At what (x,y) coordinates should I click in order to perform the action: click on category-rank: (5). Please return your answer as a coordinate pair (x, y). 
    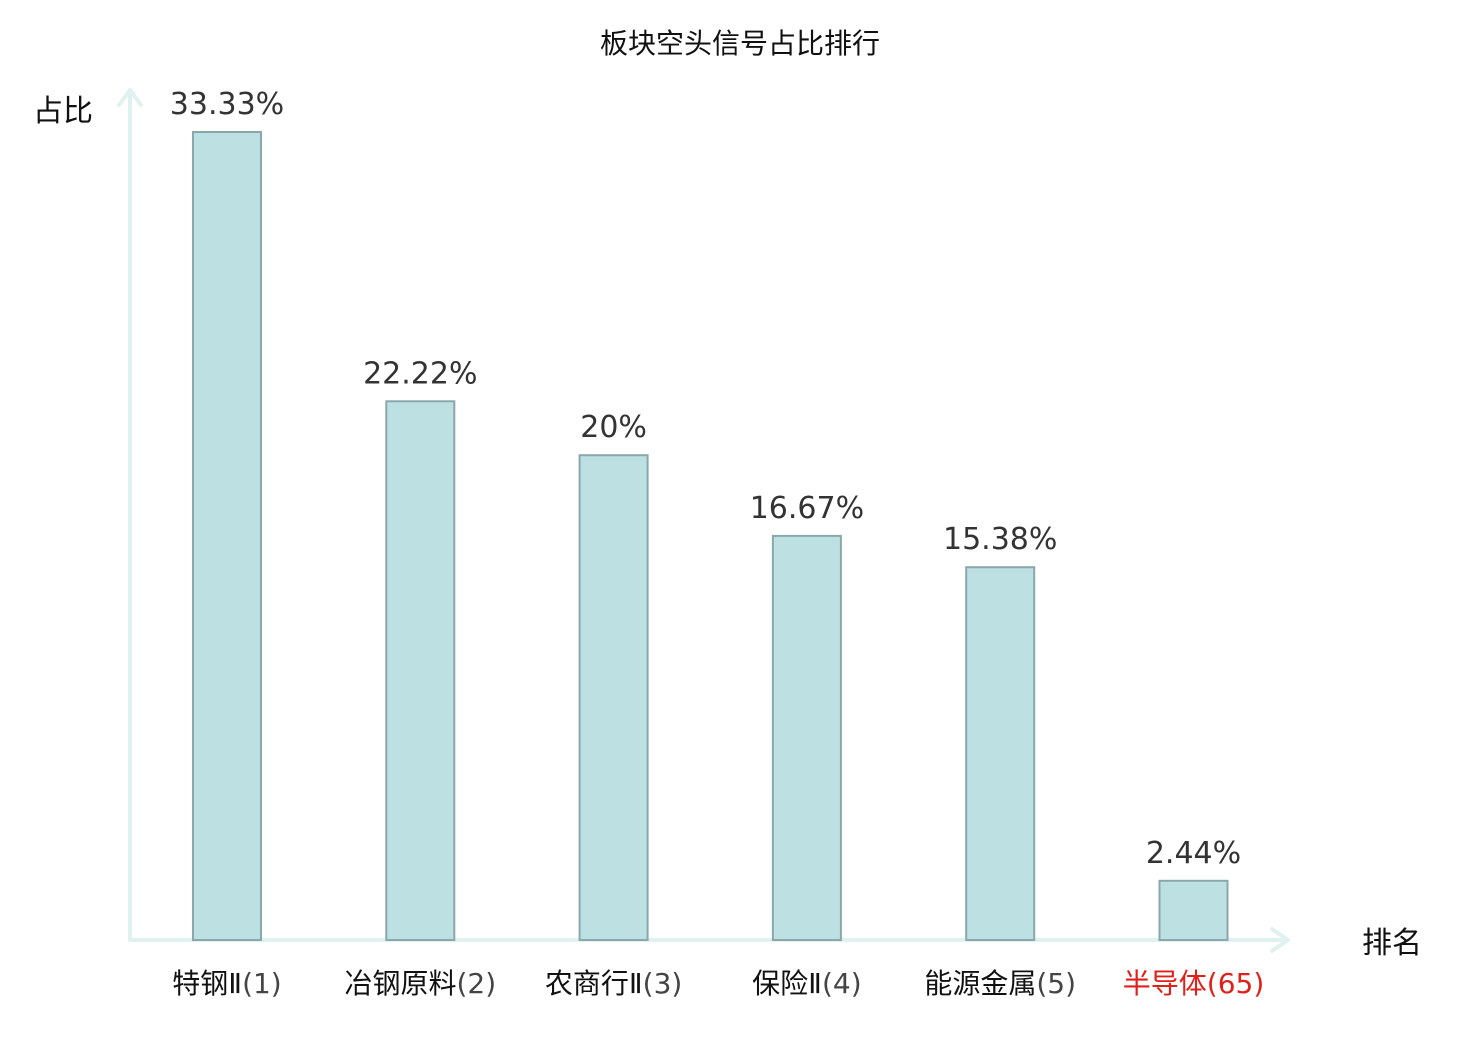
    Looking at the image, I should click on (1056, 983).